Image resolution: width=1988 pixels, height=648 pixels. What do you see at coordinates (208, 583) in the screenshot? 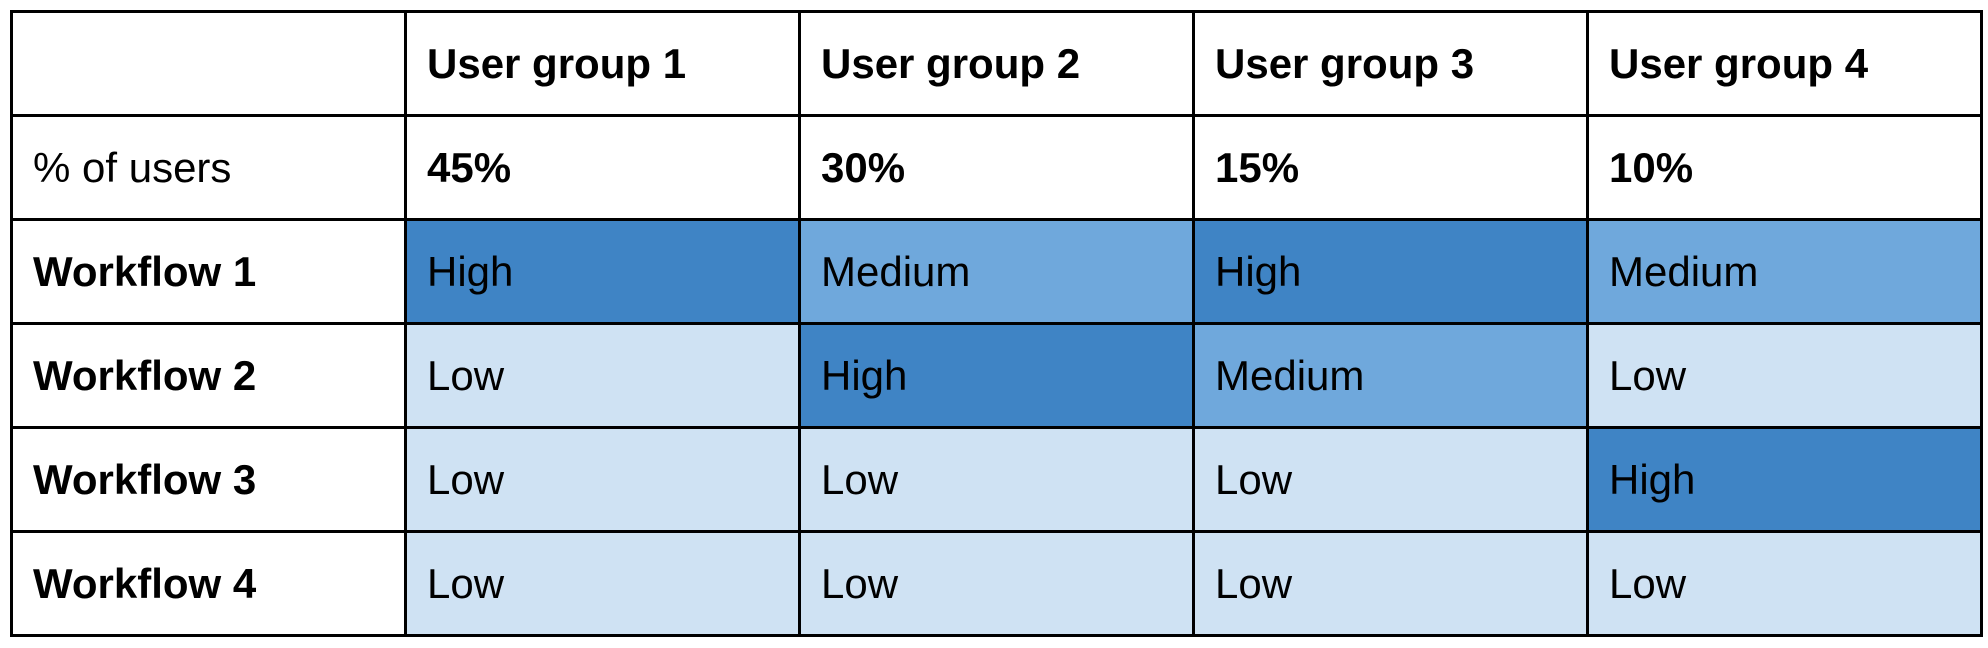
I see `row-header: Workflow 4` at bounding box center [208, 583].